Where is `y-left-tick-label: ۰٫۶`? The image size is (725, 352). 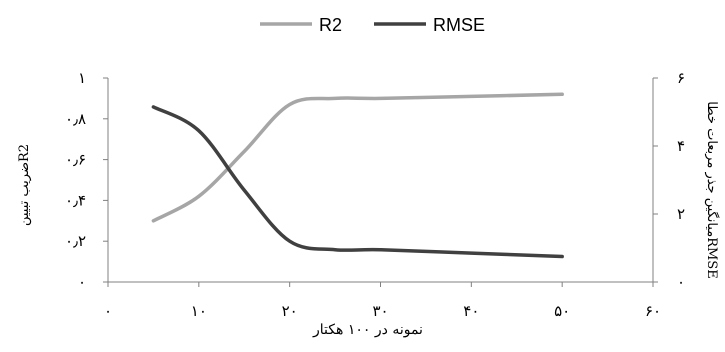 y-left-tick-label: ۰٫۶ is located at coordinates (75, 160).